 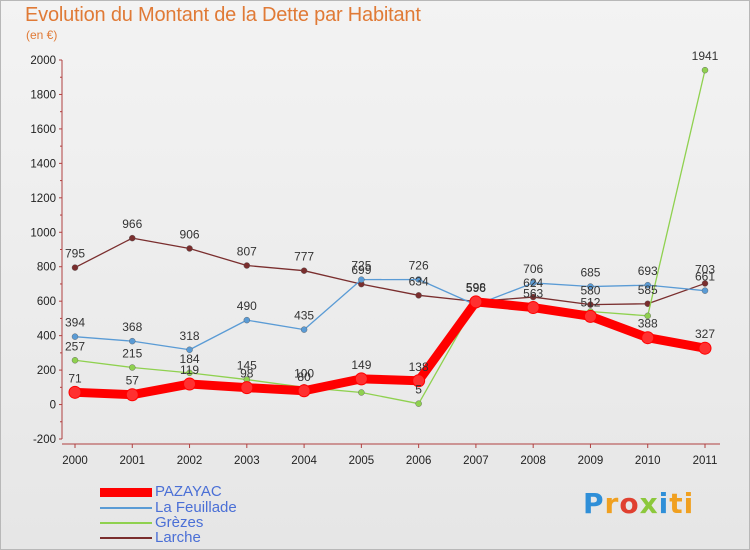 What do you see at coordinates (190, 359) in the screenshot?
I see `data-label-gr-zes: 184` at bounding box center [190, 359].